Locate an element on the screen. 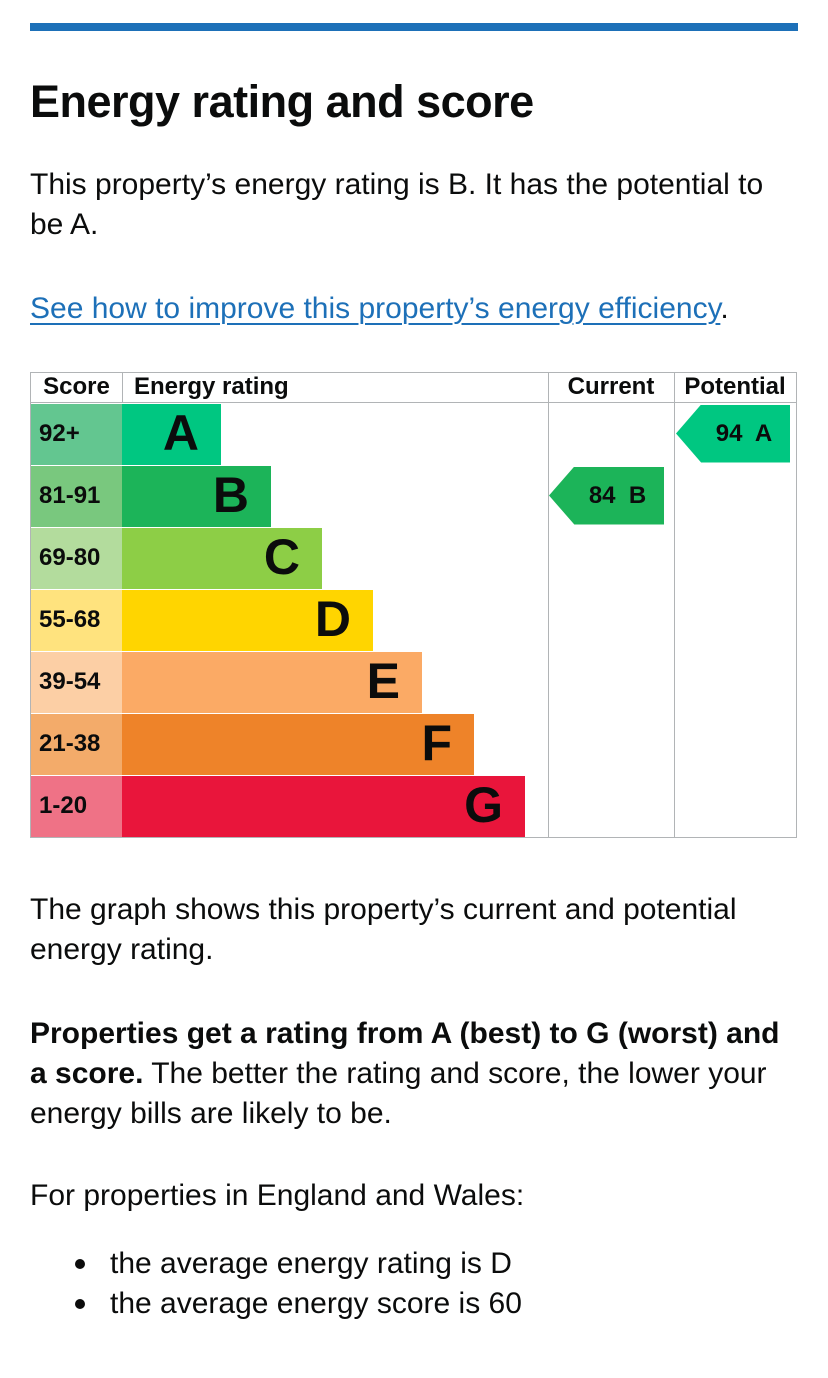 The width and height of the screenshot is (828, 1378). score-range-d: 55-68 is located at coordinates (76, 619).